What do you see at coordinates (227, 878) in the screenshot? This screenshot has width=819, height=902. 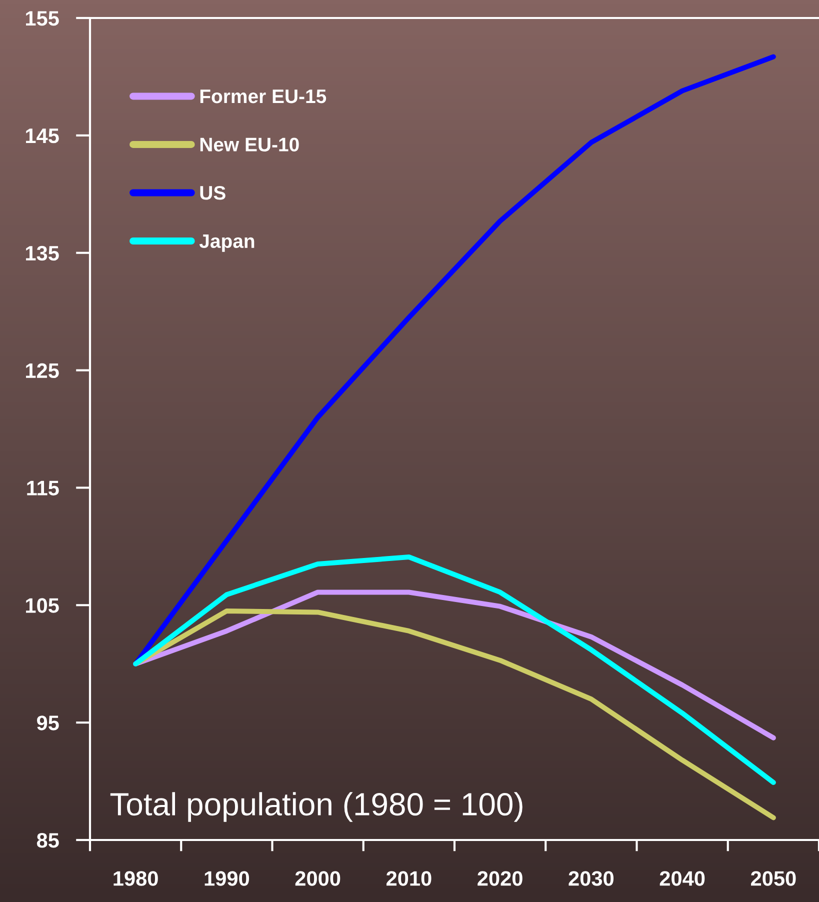 I see `x-tick-label: 1990` at bounding box center [227, 878].